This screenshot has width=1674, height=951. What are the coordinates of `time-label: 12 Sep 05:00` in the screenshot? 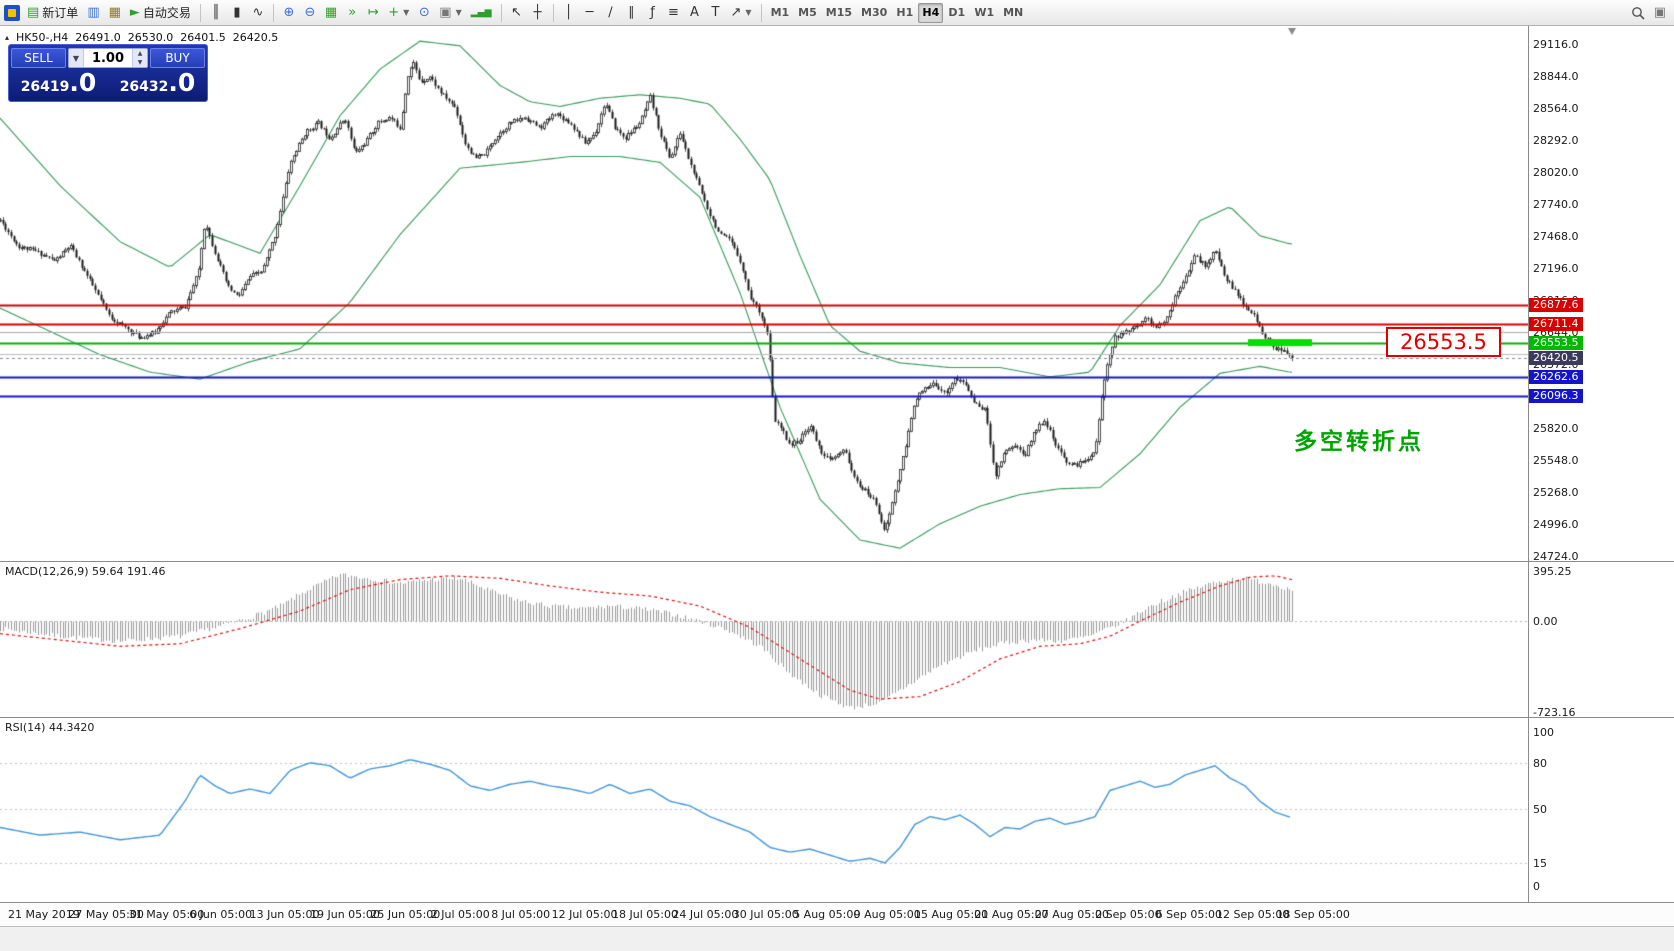 It's located at (1253, 914).